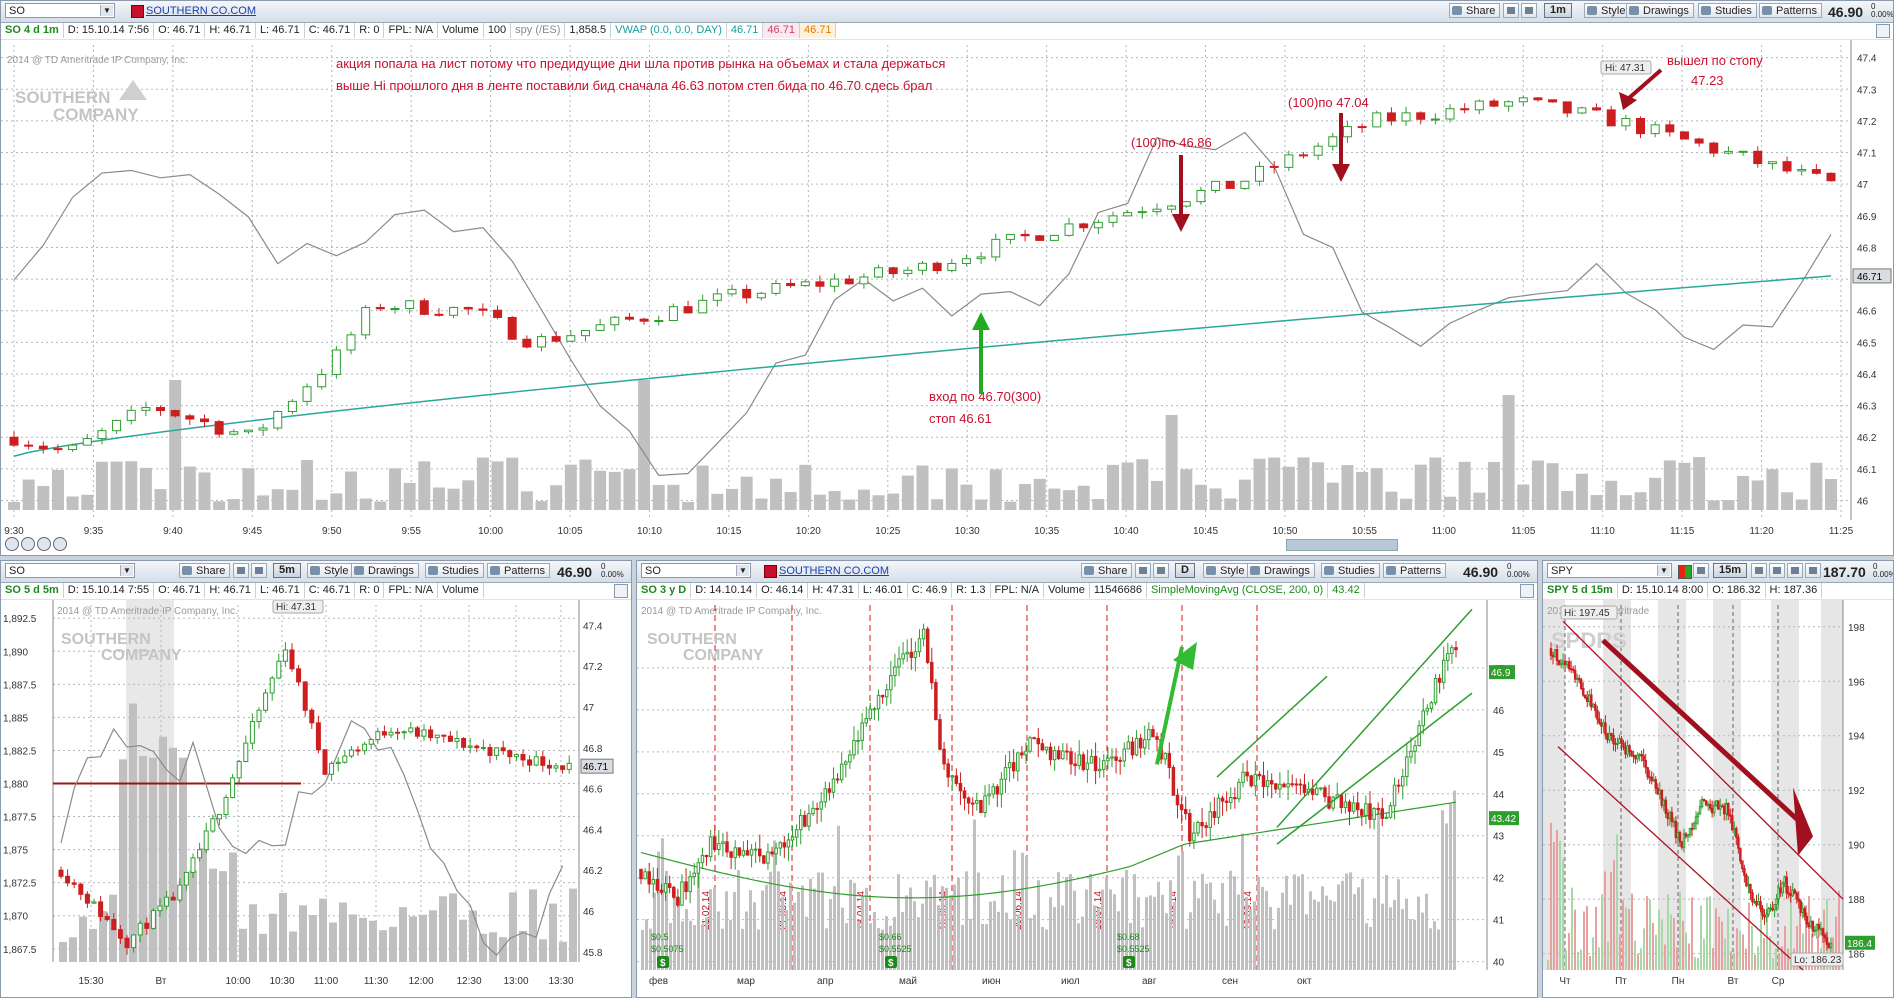 This screenshot has height=998, width=1894. Describe the element at coordinates (32, 30) in the screenshot. I see `aggregation-label: SO 4 d 1m` at that location.